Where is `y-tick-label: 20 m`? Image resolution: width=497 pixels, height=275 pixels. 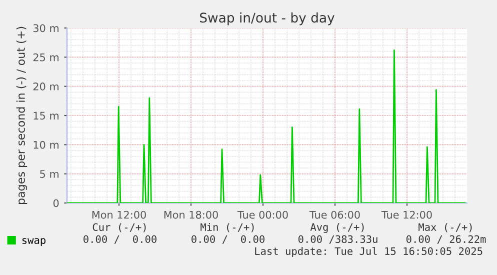
y-tick-label: 20 m is located at coordinates (45, 86).